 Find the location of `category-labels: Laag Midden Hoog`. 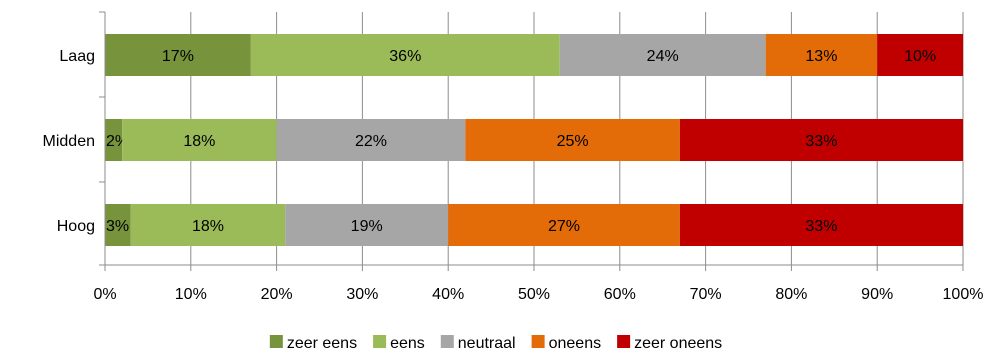

category-labels: Laag Midden Hoog is located at coordinates (69, 141).